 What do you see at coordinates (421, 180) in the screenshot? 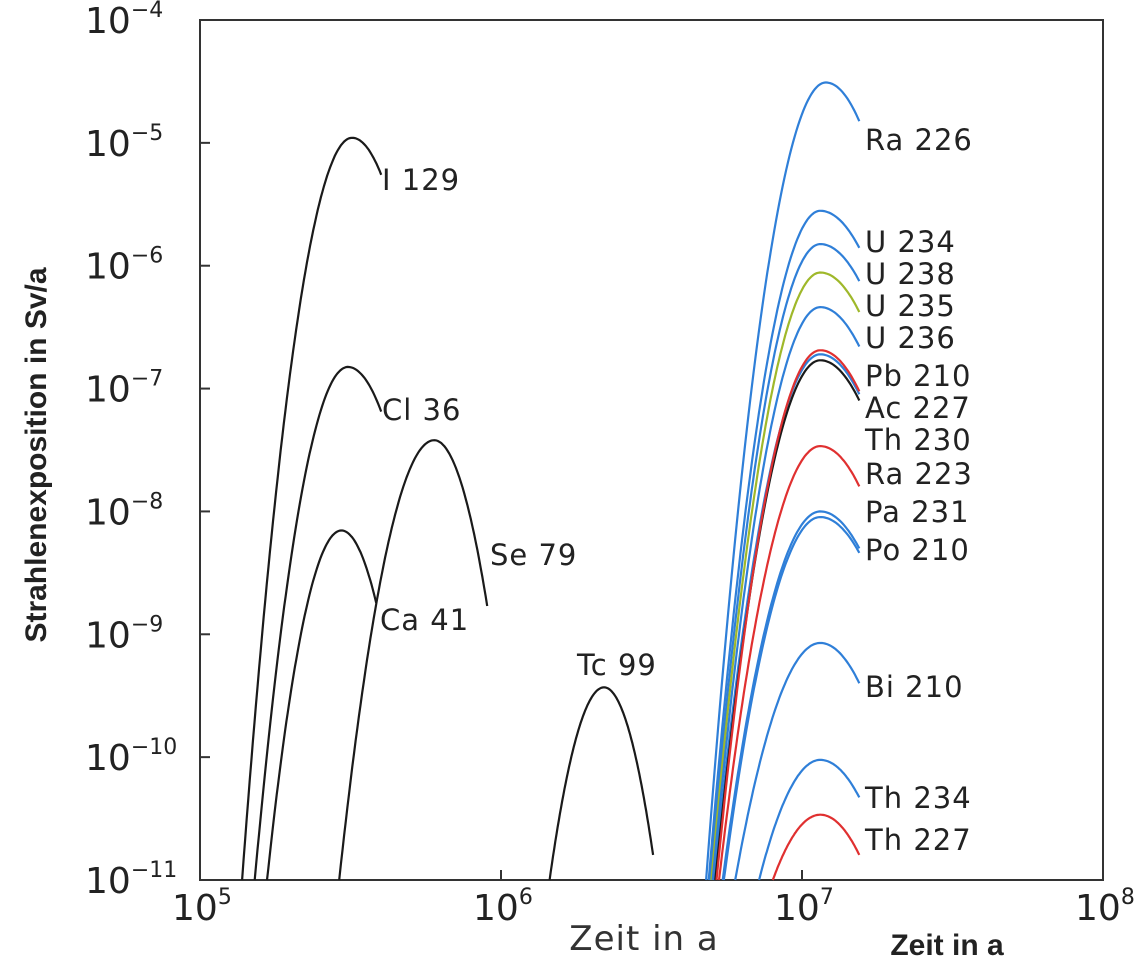
I see `series-label: I 129` at bounding box center [421, 180].